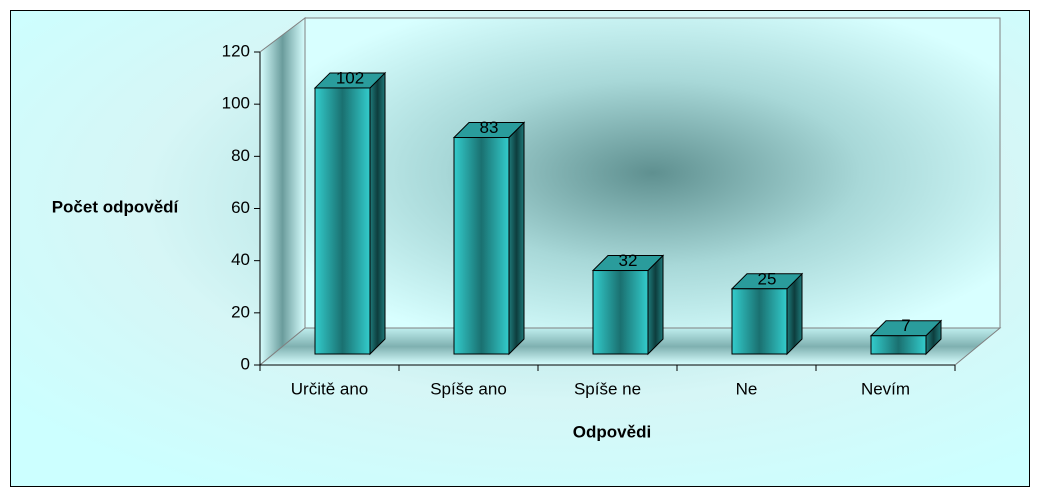 Image resolution: width=1037 pixels, height=493 pixels. I want to click on y-tick-label: 80, so click(240, 155).